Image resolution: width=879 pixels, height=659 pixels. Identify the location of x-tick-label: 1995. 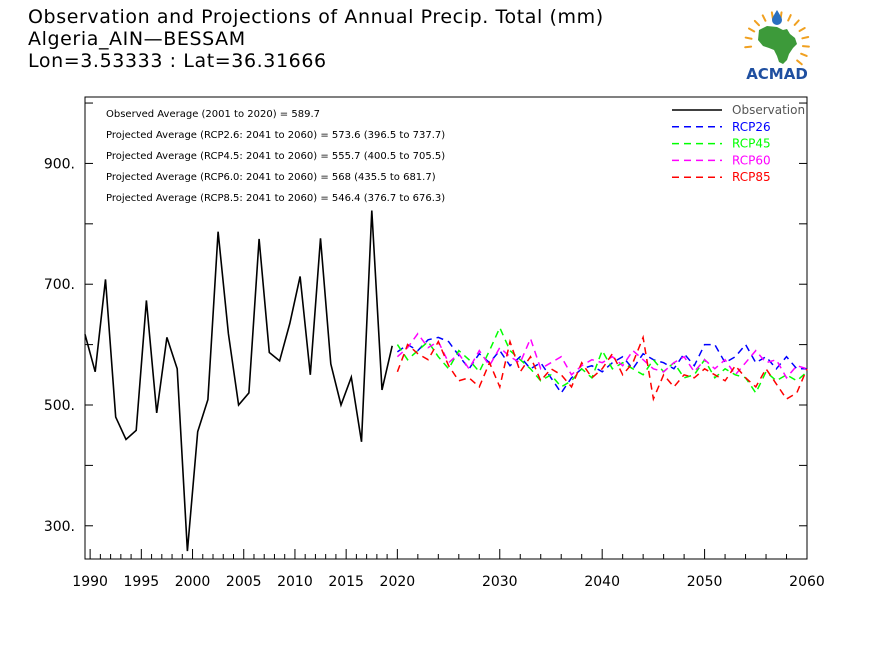
(142, 582).